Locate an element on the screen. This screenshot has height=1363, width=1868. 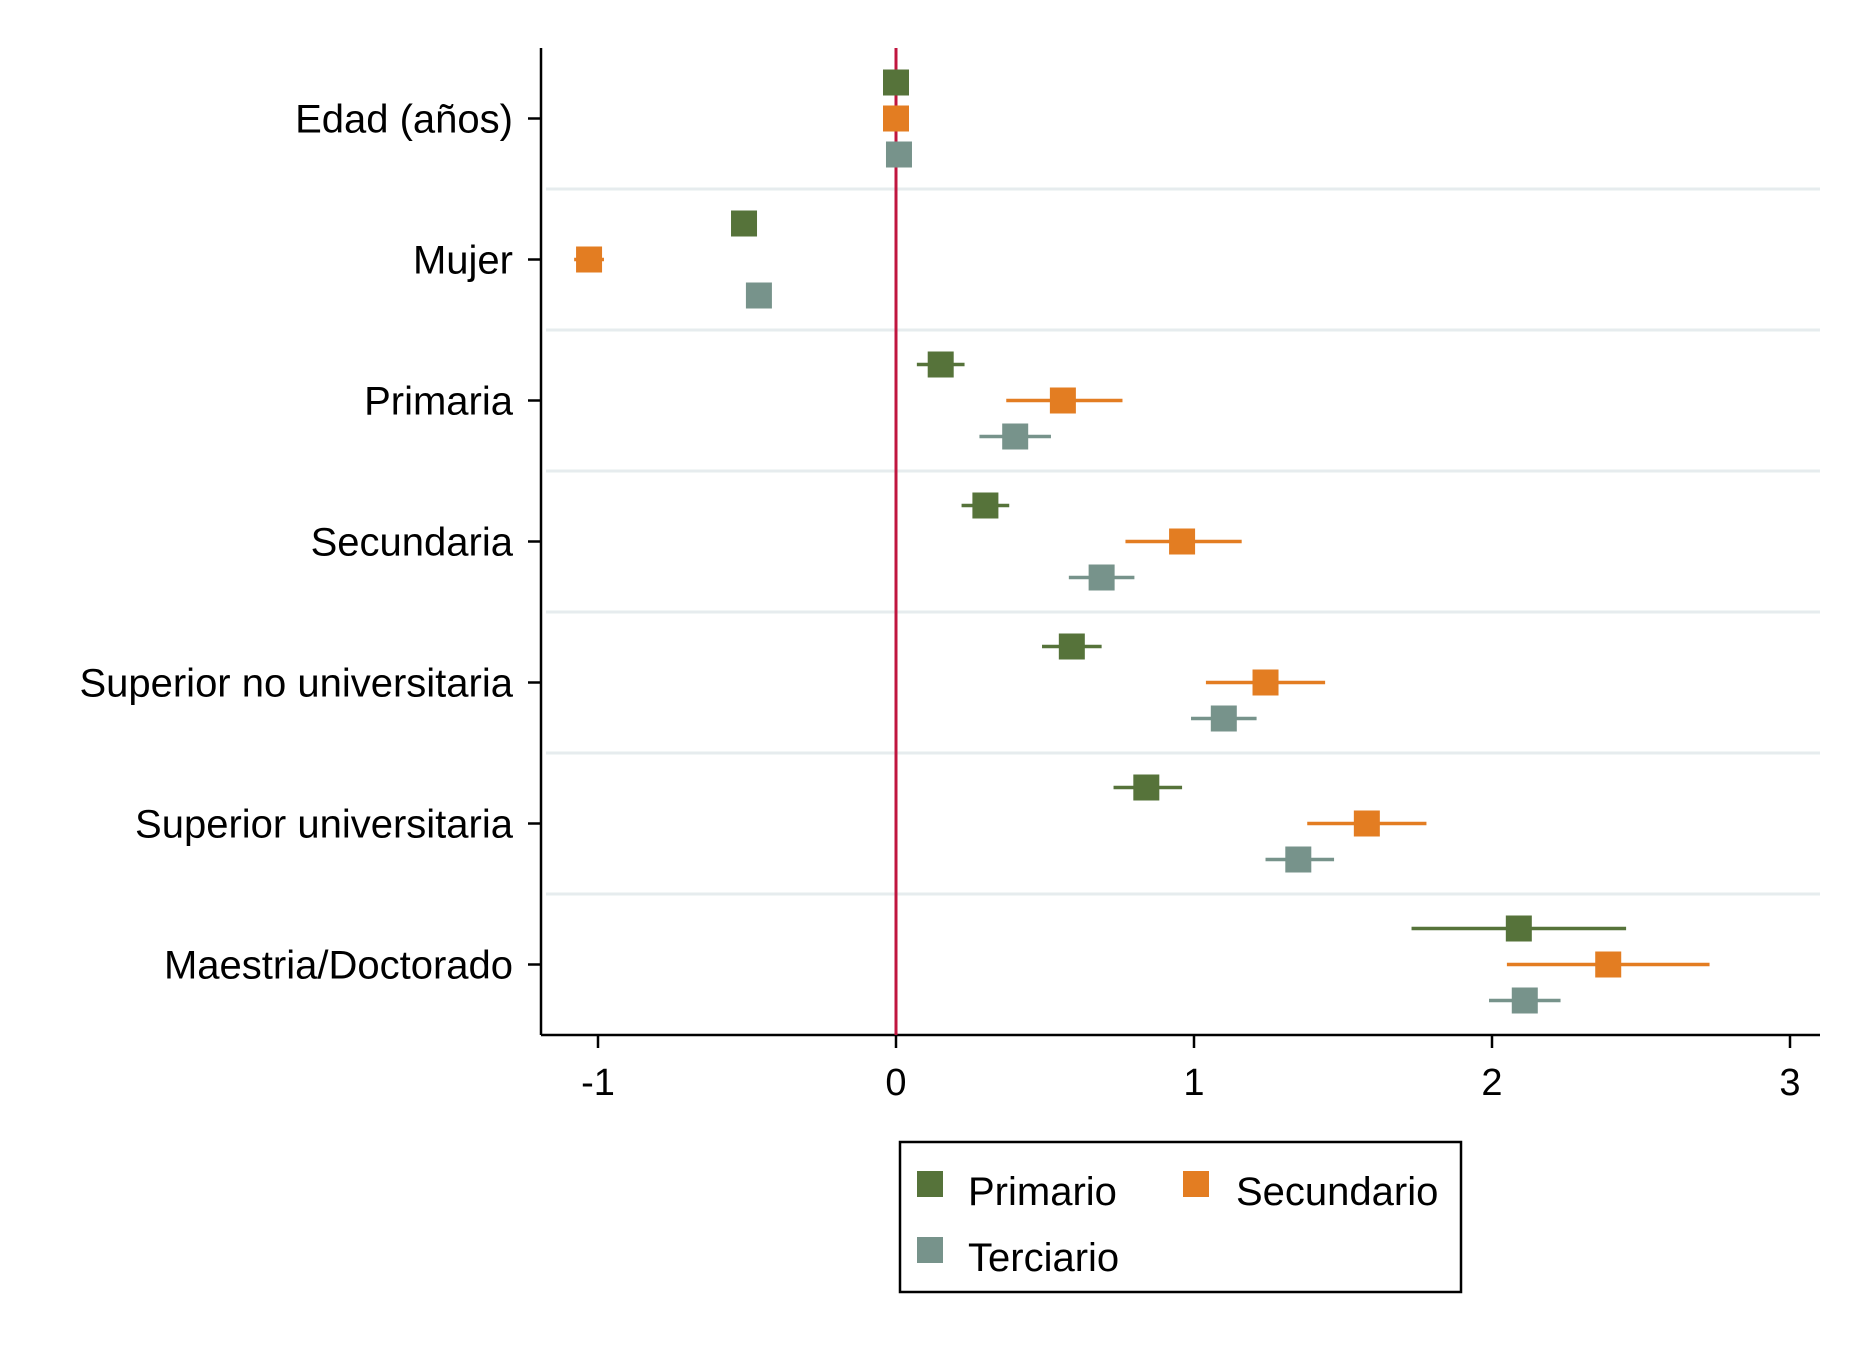
legend-box is located at coordinates (1180, 1217).